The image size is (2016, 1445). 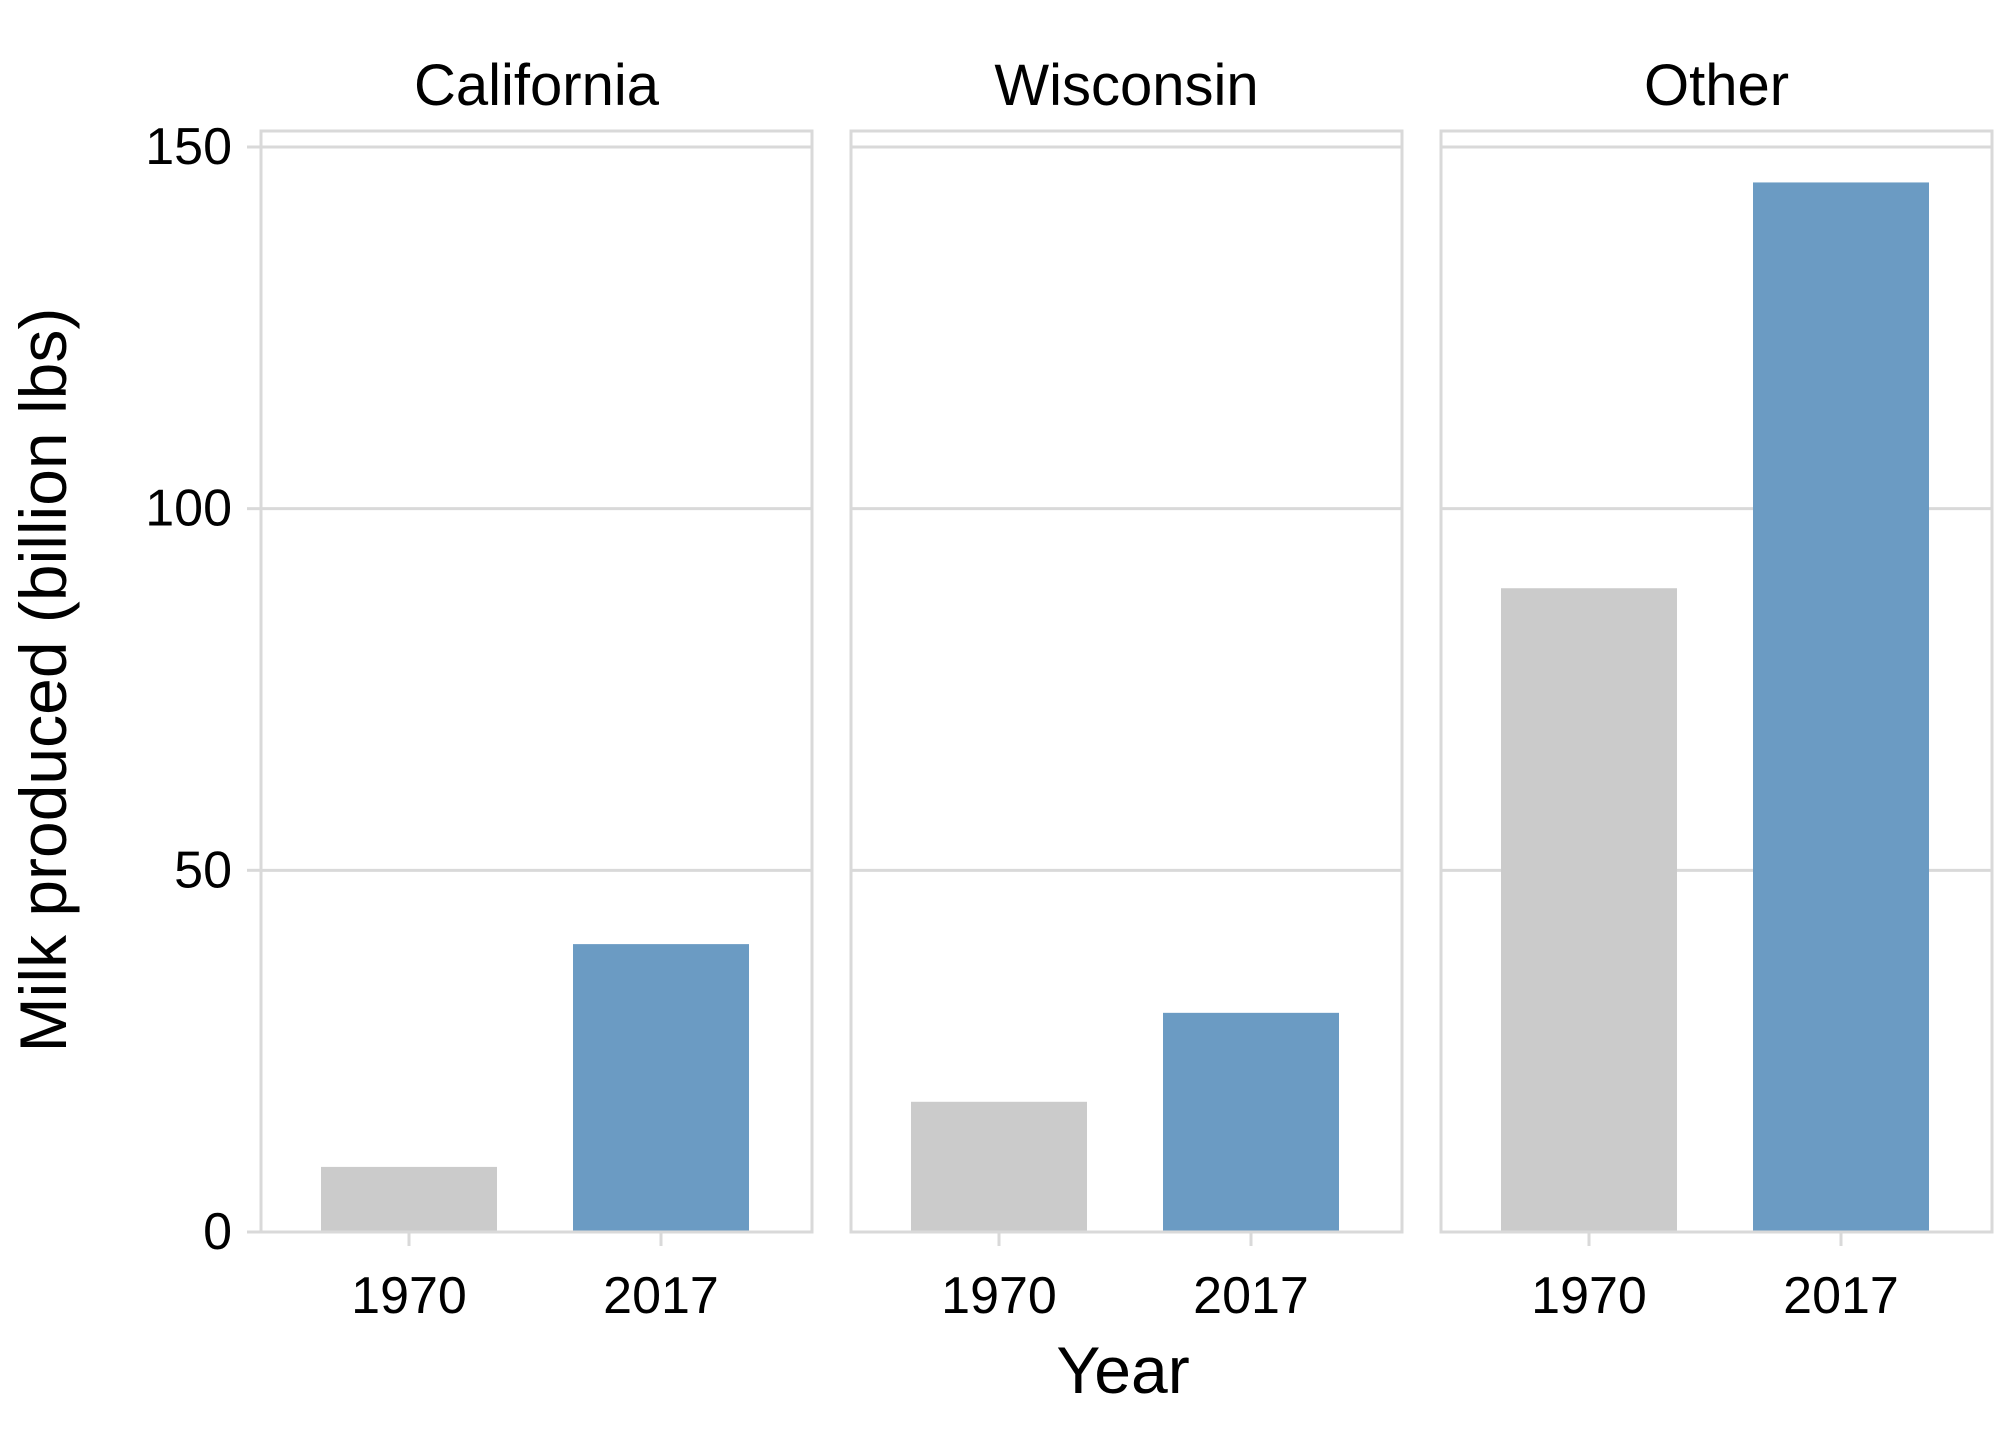 I want to click on bar-wisconsin-2017, so click(x=1251, y=1122).